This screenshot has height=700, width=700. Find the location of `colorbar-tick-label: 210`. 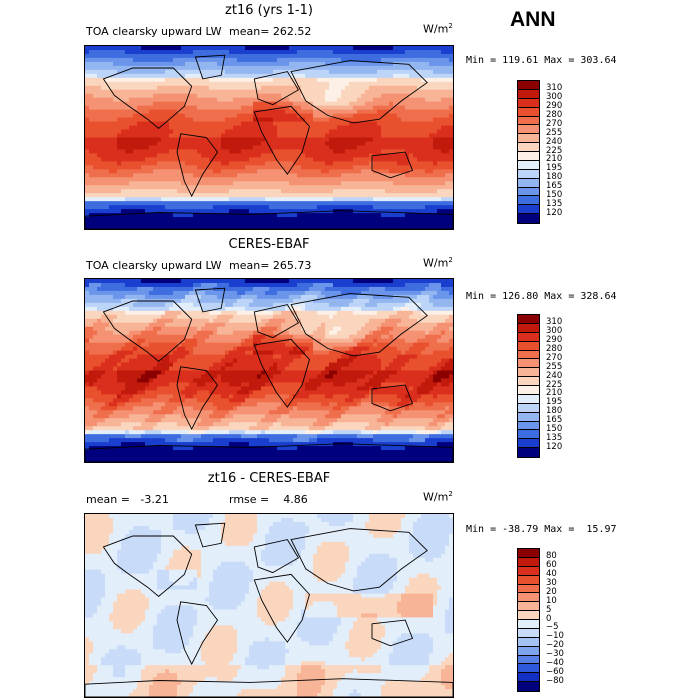

colorbar-tick-label: 210 is located at coordinates (554, 159).